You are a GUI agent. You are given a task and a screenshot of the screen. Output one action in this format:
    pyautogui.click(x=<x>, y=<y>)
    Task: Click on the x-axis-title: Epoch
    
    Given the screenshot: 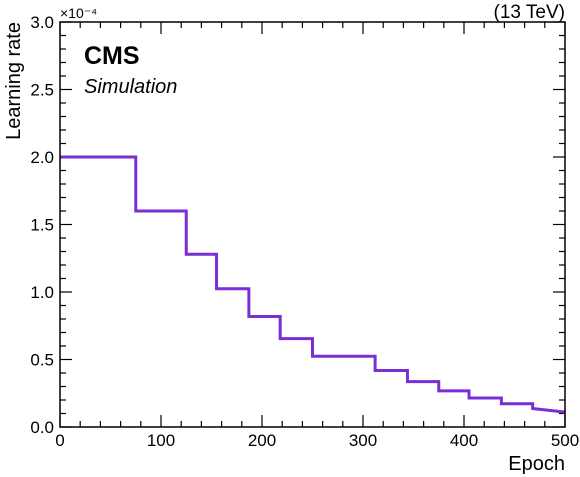 What is the action you would take?
    pyautogui.click(x=536, y=464)
    